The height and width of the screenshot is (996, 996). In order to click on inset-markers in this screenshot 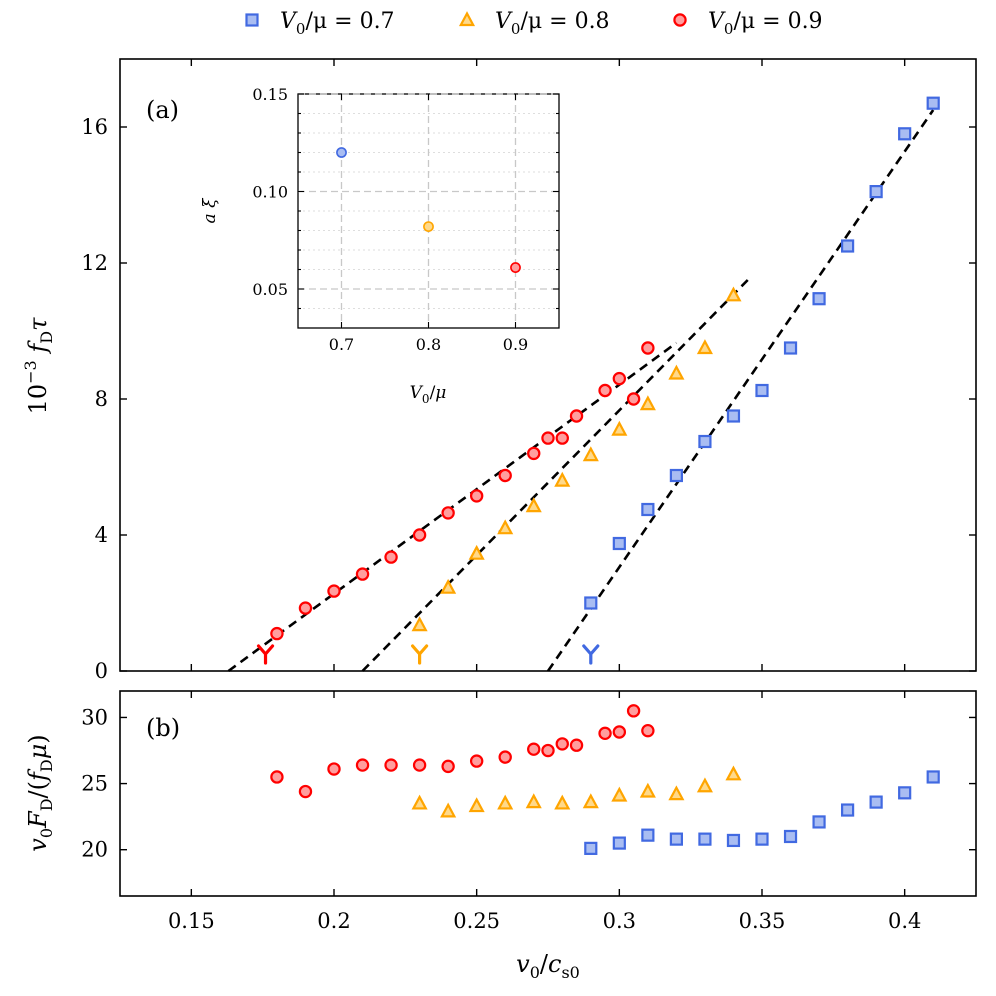, I will do `click(428, 210)`.